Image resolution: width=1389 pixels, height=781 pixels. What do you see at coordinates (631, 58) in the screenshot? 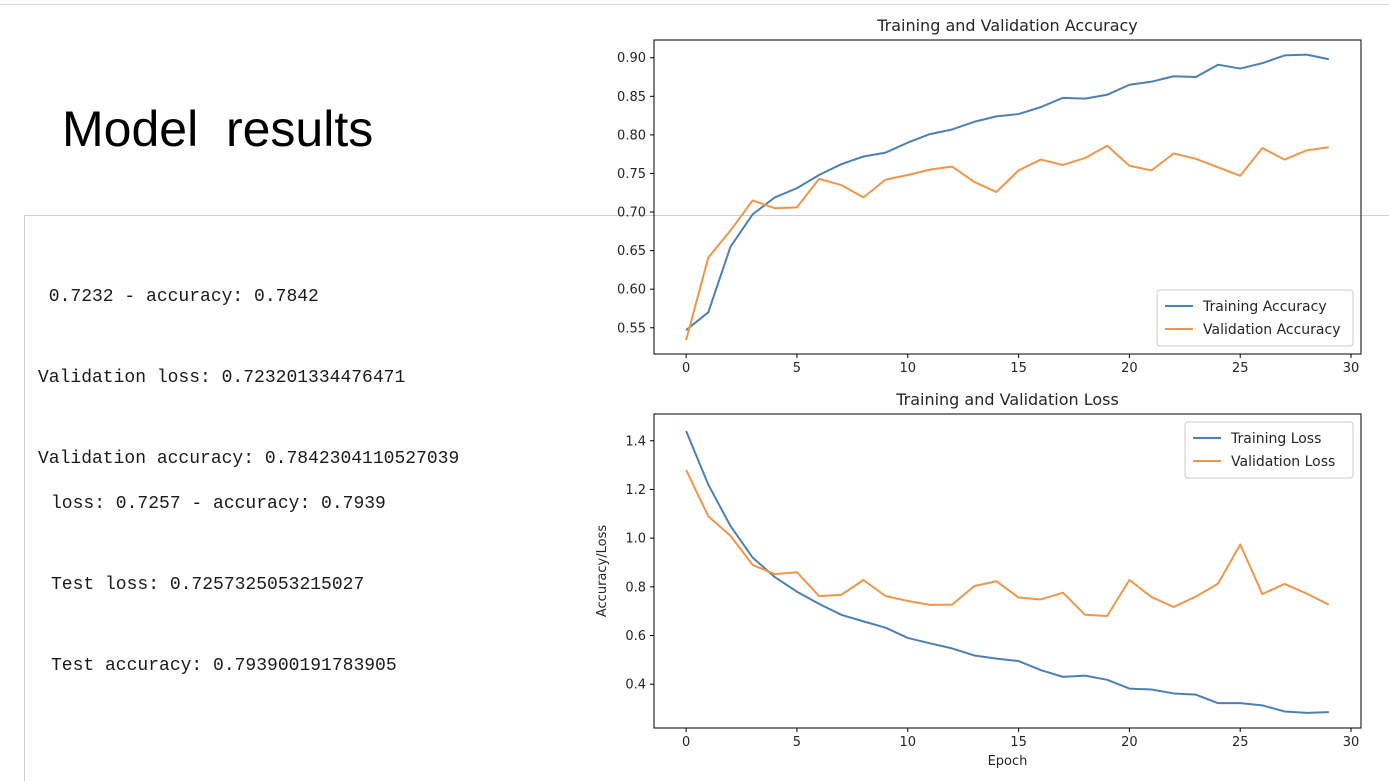
I see `y-tick-label: 0.90` at bounding box center [631, 58].